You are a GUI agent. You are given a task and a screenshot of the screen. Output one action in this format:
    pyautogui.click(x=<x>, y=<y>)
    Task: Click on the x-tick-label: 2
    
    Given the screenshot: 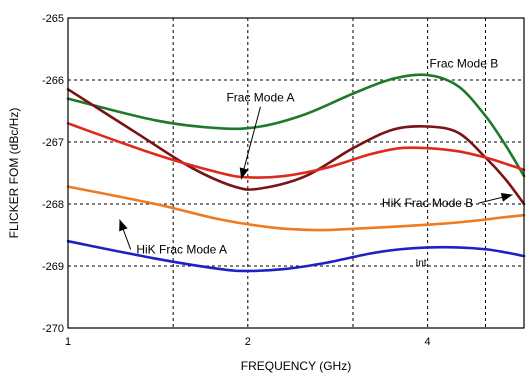 What is the action you would take?
    pyautogui.click(x=248, y=342)
    